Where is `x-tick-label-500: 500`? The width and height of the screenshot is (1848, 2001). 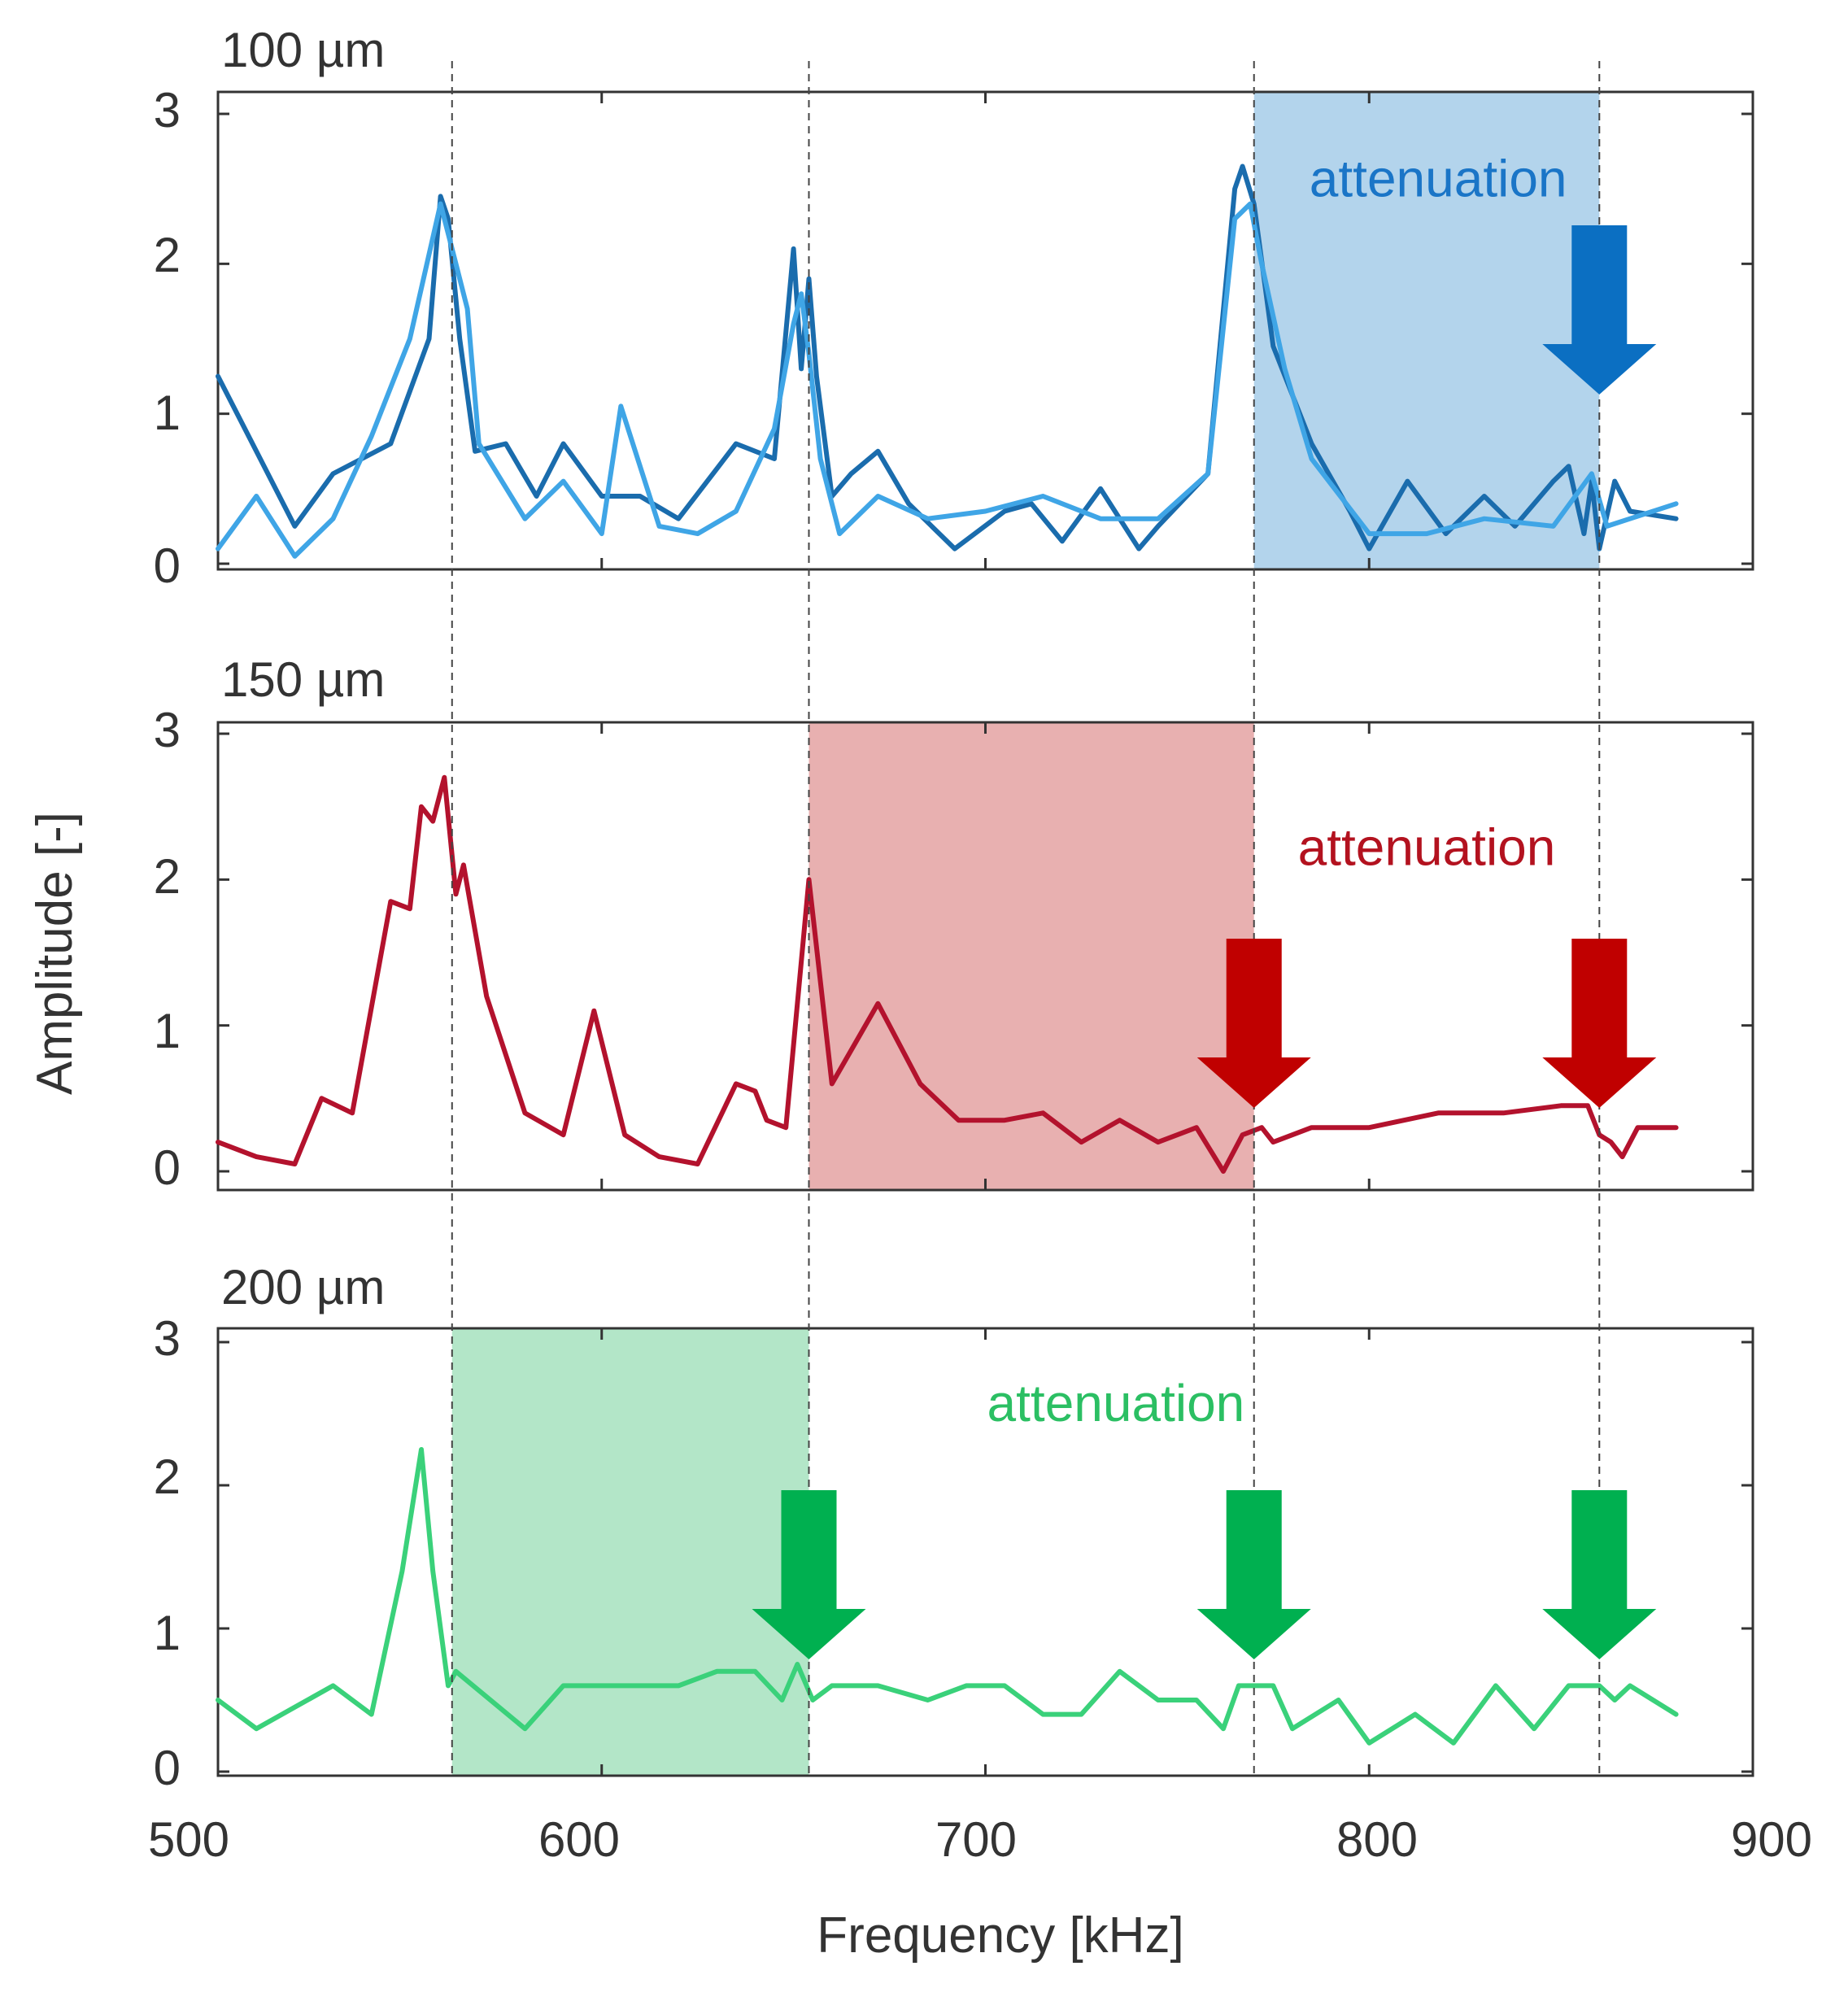
x-tick-label-500: 500 is located at coordinates (188, 1839).